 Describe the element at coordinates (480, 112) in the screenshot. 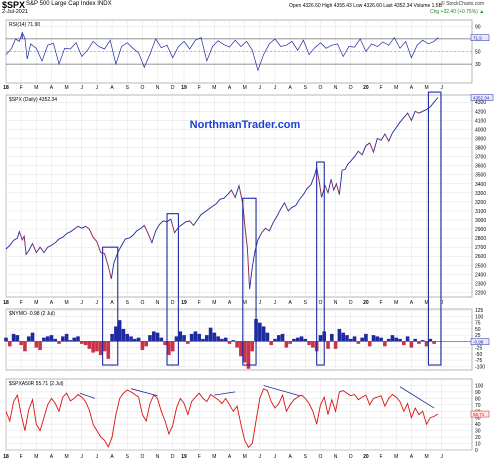

I see `price-y-tick-label: 4200` at that location.